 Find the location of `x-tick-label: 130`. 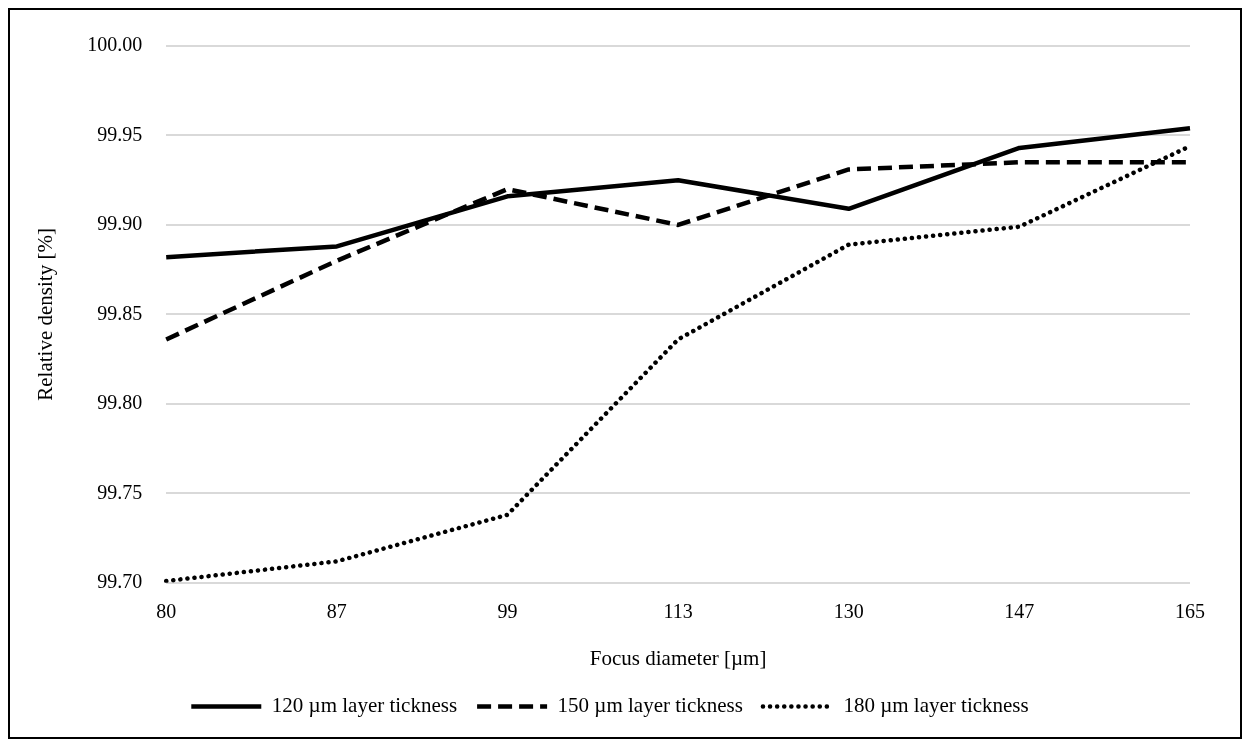

x-tick-label: 130 is located at coordinates (848, 611).